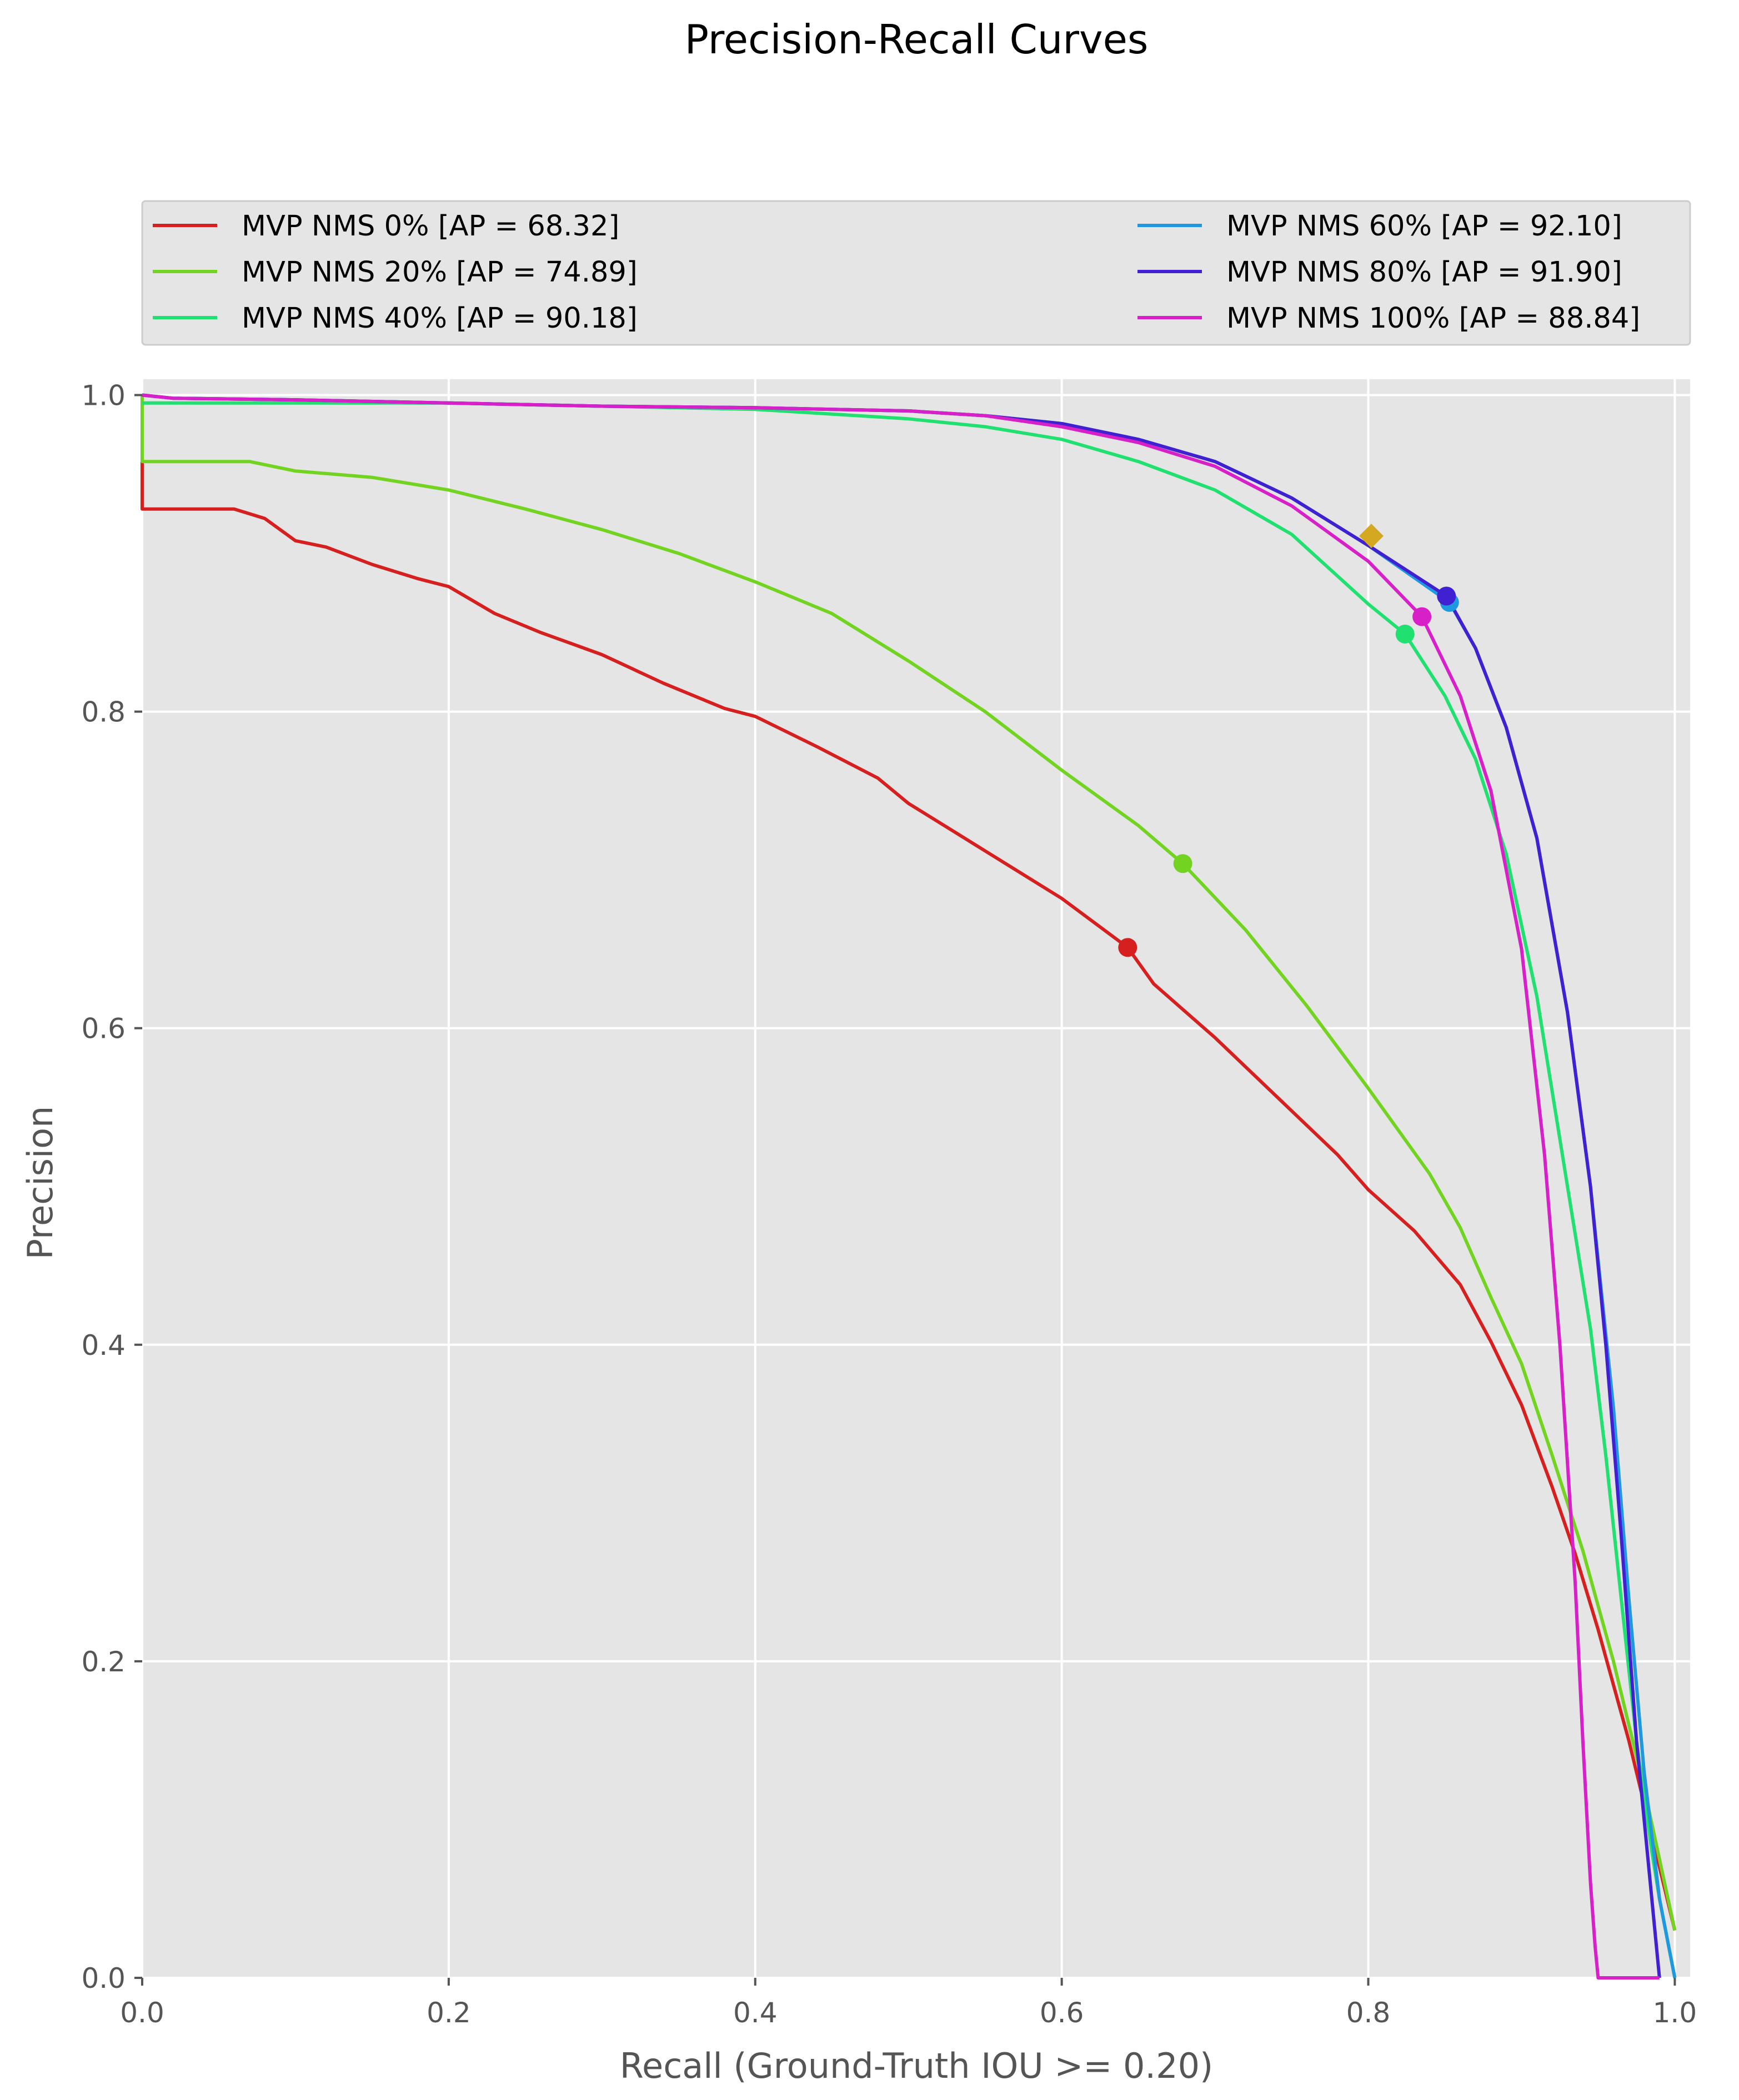 The height and width of the screenshot is (2100, 1739). What do you see at coordinates (917, 2066) in the screenshot?
I see `x-axis-label: Recall (Ground-Truth IOU >= 0.20)` at bounding box center [917, 2066].